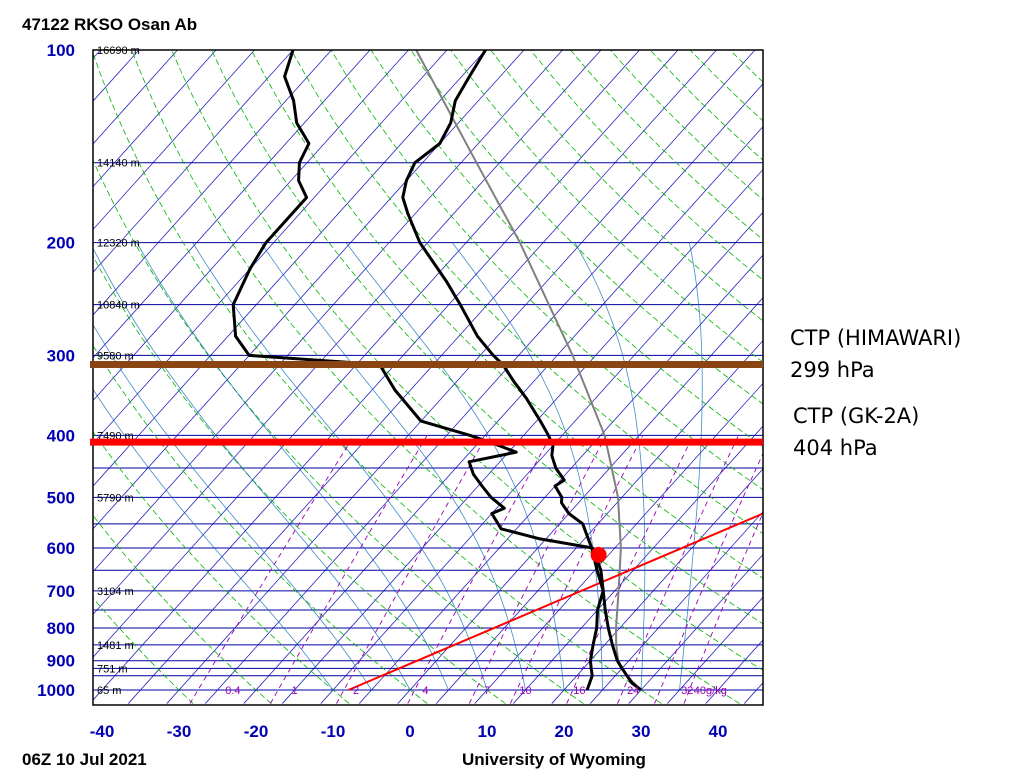 The height and width of the screenshot is (784, 1025). Describe the element at coordinates (710, 691) in the screenshot. I see `mixing-ratio-label: 40g/kg` at that location.